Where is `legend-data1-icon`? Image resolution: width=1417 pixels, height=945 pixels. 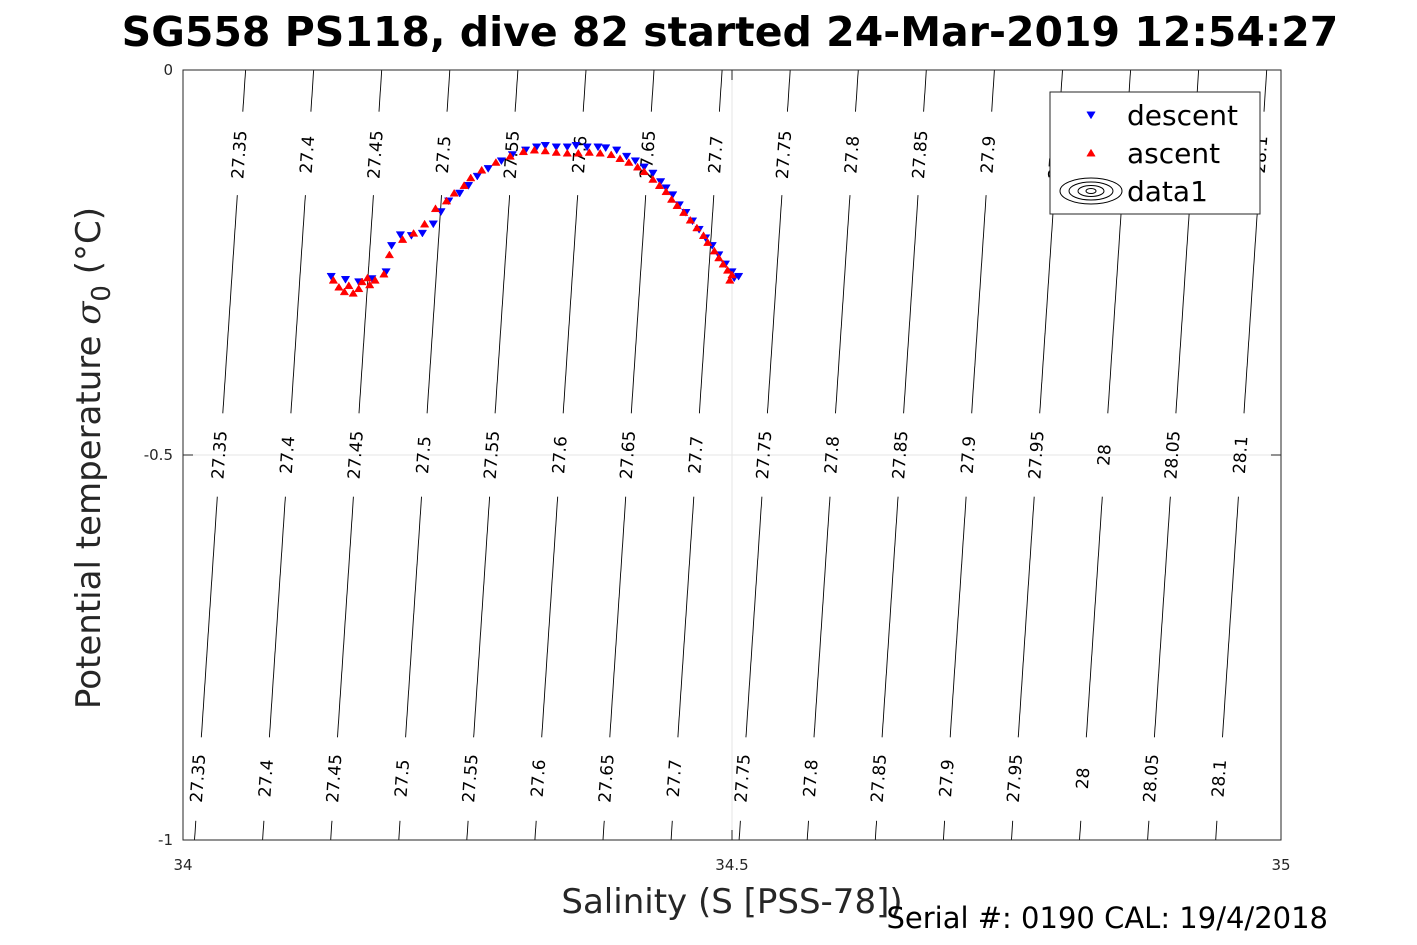 legend-data1-icon is located at coordinates (1091, 191).